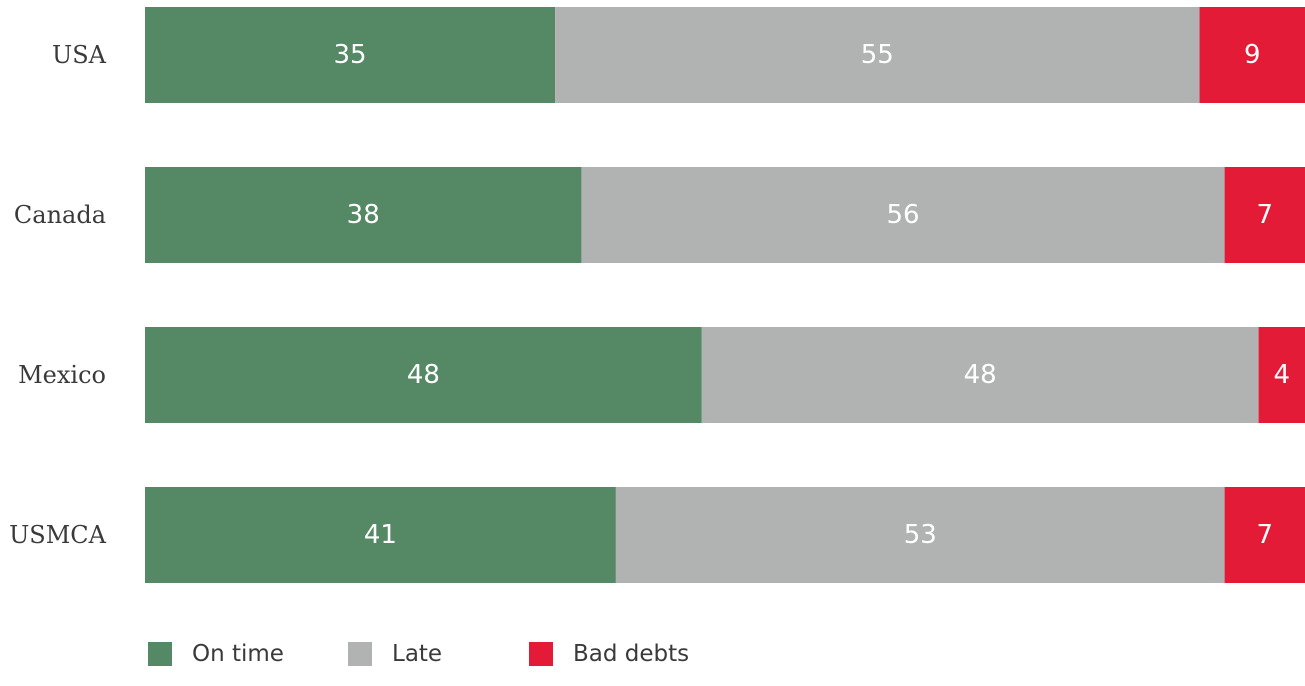  What do you see at coordinates (60, 215) in the screenshot?
I see `category-label-canada: Canada` at bounding box center [60, 215].